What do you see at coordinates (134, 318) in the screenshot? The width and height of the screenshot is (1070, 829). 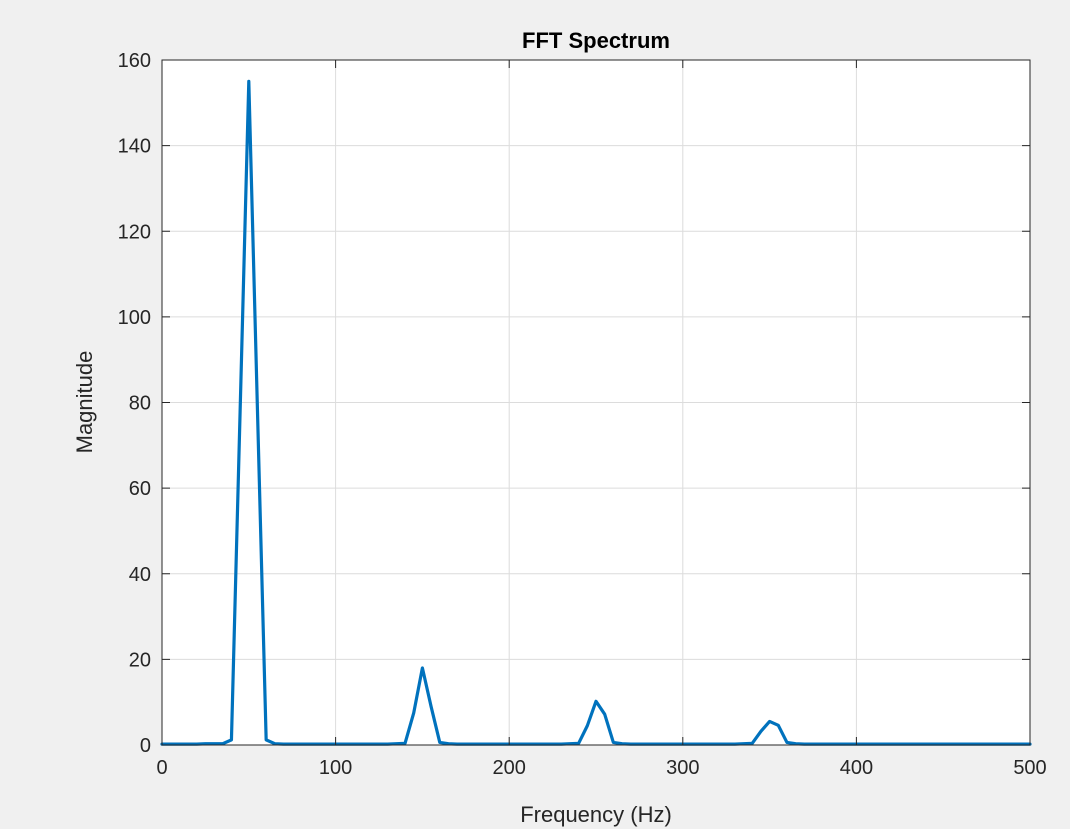 I see `y-tick-label: 100` at bounding box center [134, 318].